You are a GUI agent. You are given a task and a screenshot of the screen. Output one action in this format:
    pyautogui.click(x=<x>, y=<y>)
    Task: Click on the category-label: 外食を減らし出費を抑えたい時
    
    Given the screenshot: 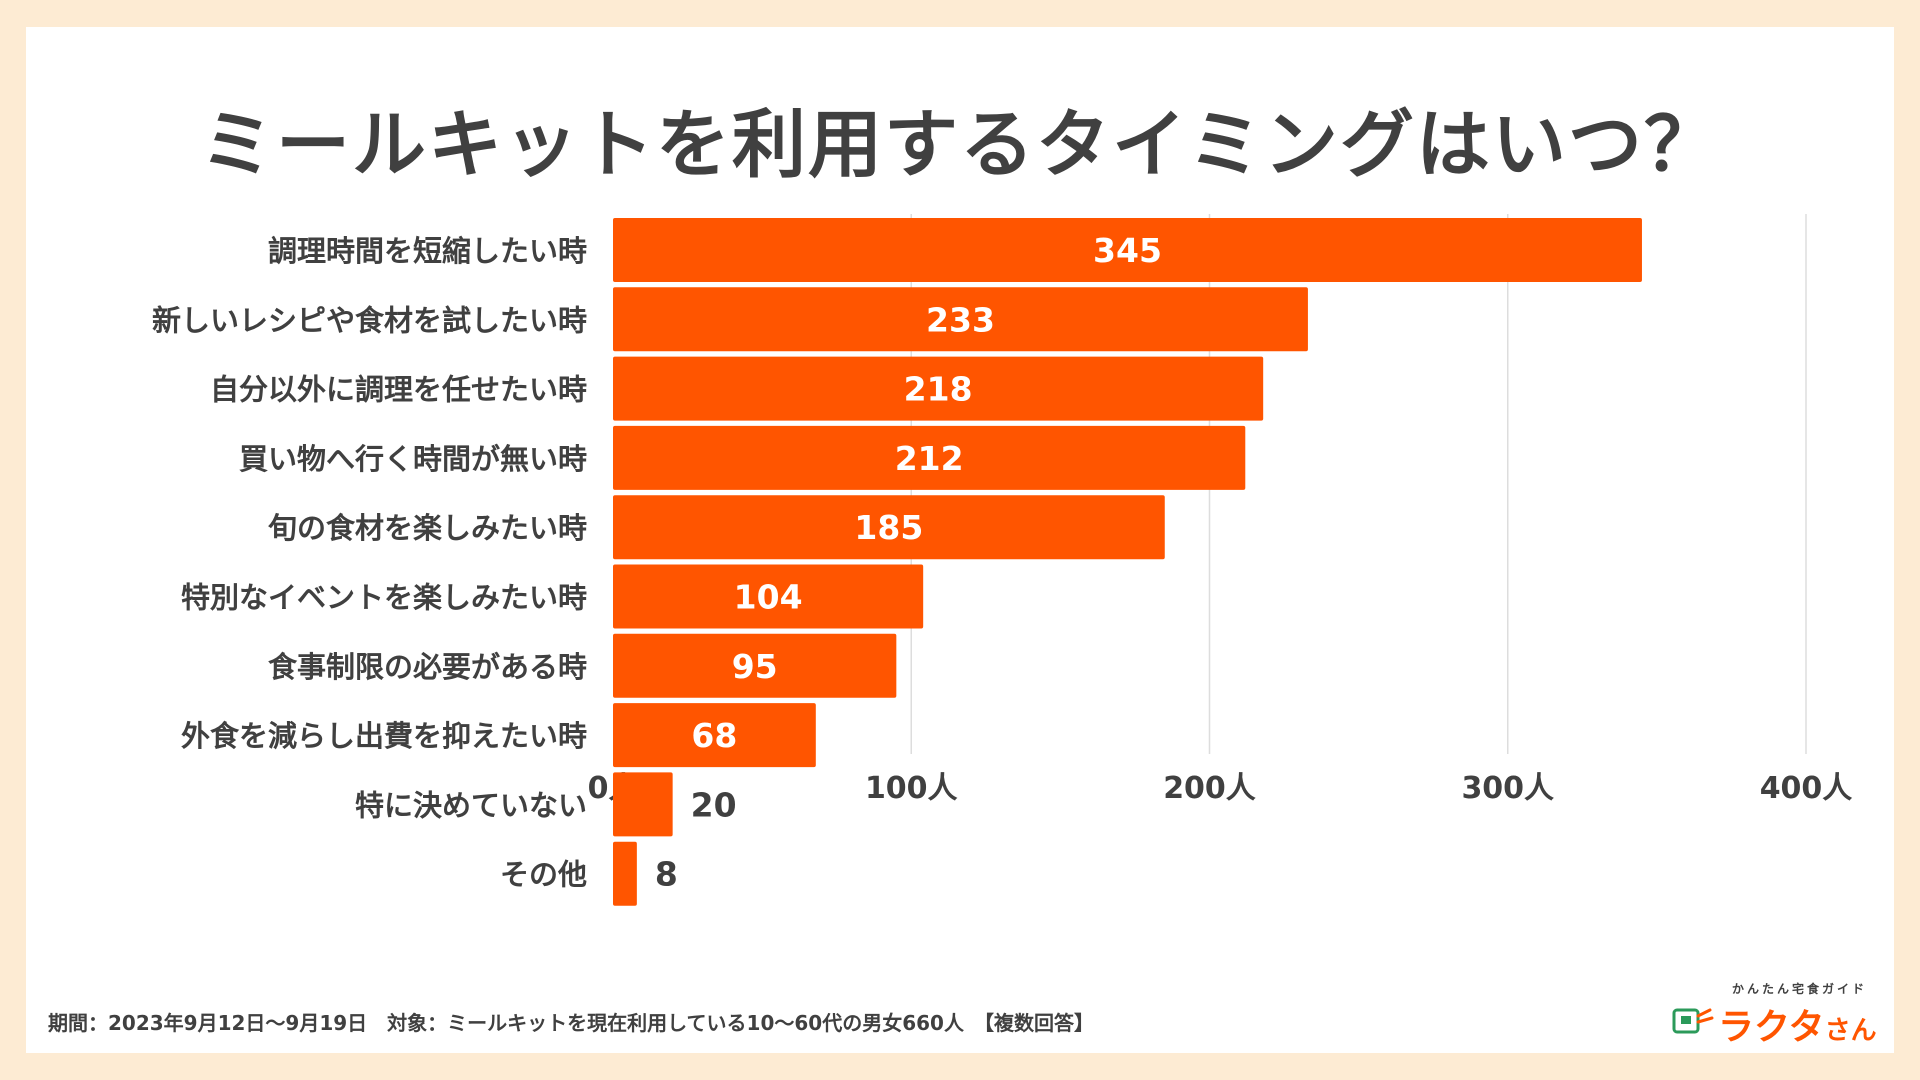 What is the action you would take?
    pyautogui.click(x=384, y=736)
    